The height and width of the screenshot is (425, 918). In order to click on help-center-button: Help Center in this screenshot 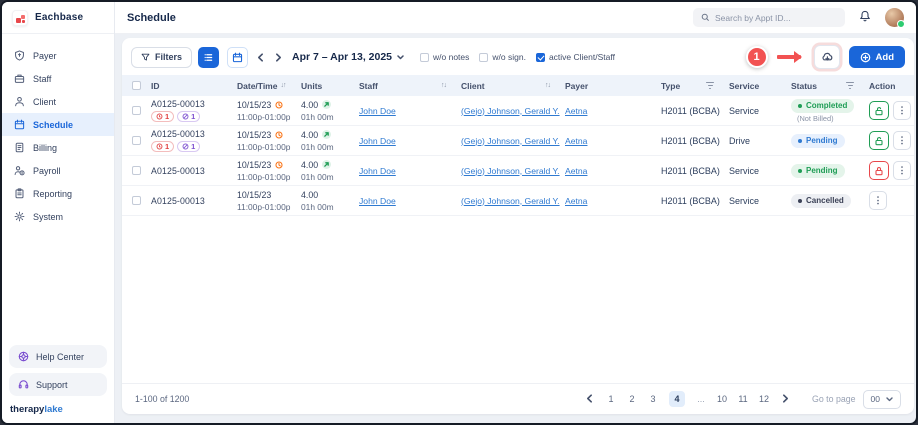, I will do `click(58, 356)`.